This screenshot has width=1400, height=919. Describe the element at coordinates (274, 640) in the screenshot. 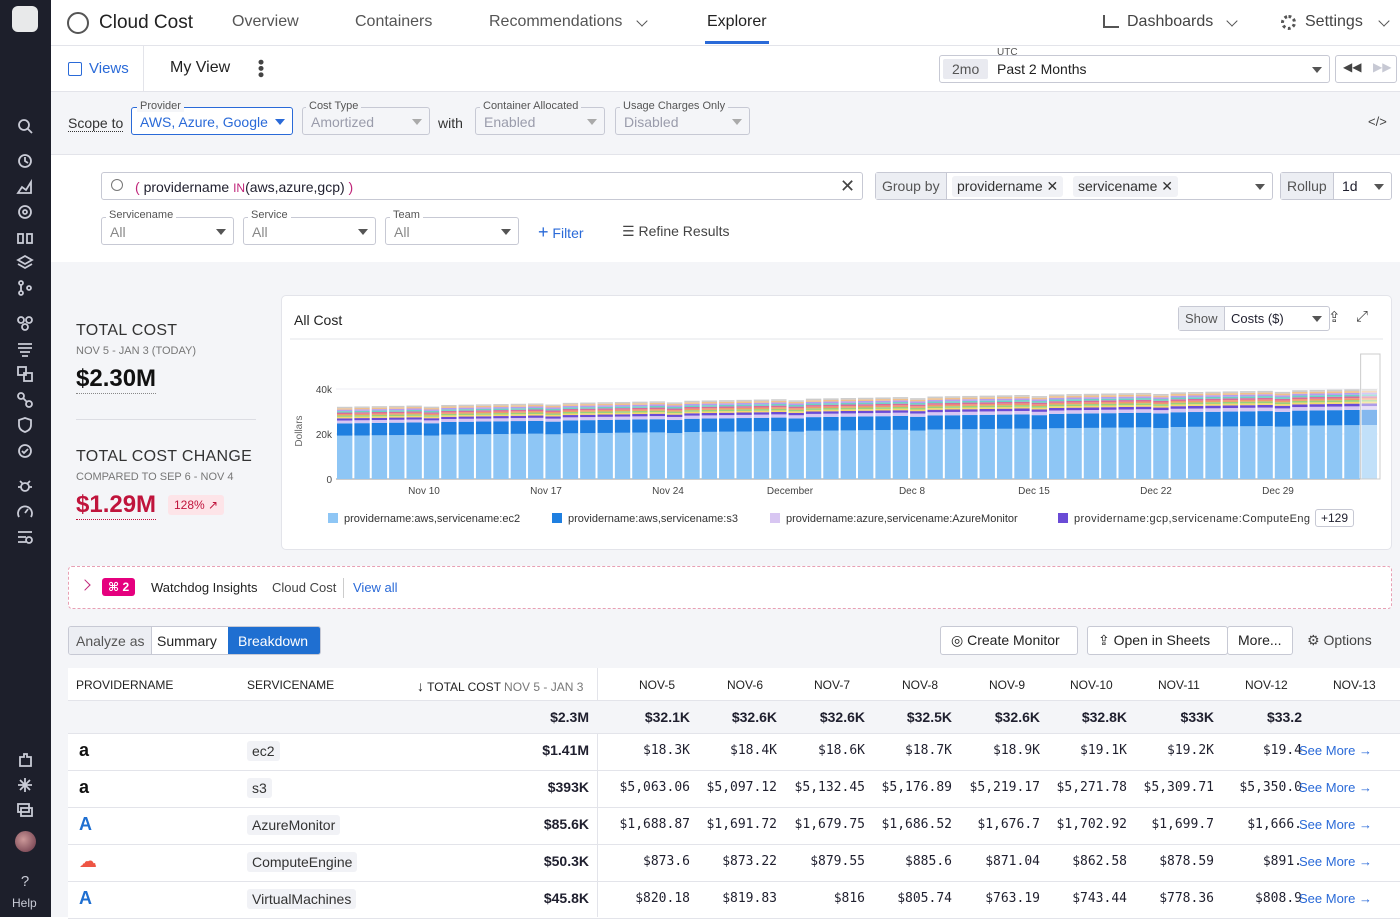

I see `breakdown-toggle: Breakdown` at that location.